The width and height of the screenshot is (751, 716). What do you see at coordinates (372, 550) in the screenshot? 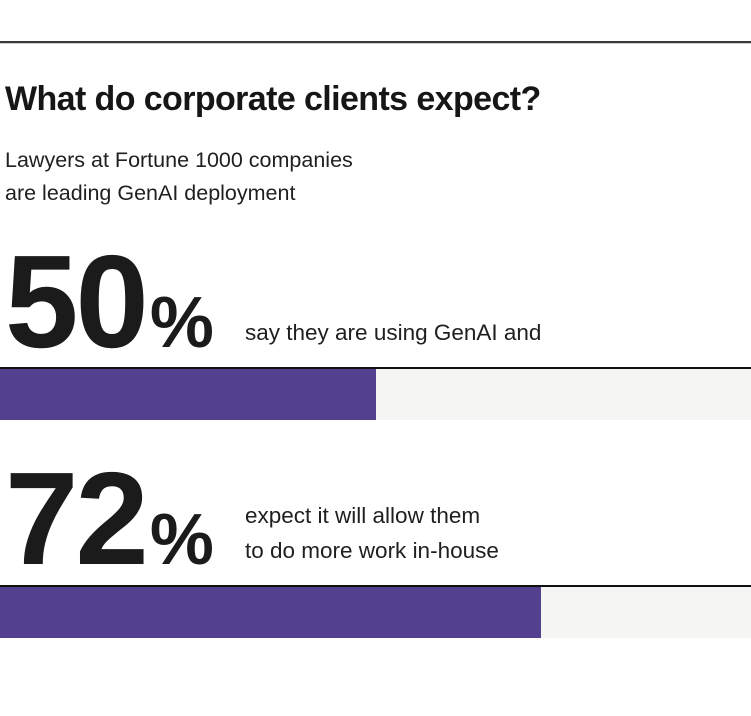
I see `stat-description-line-2: to do more work in-house` at bounding box center [372, 550].